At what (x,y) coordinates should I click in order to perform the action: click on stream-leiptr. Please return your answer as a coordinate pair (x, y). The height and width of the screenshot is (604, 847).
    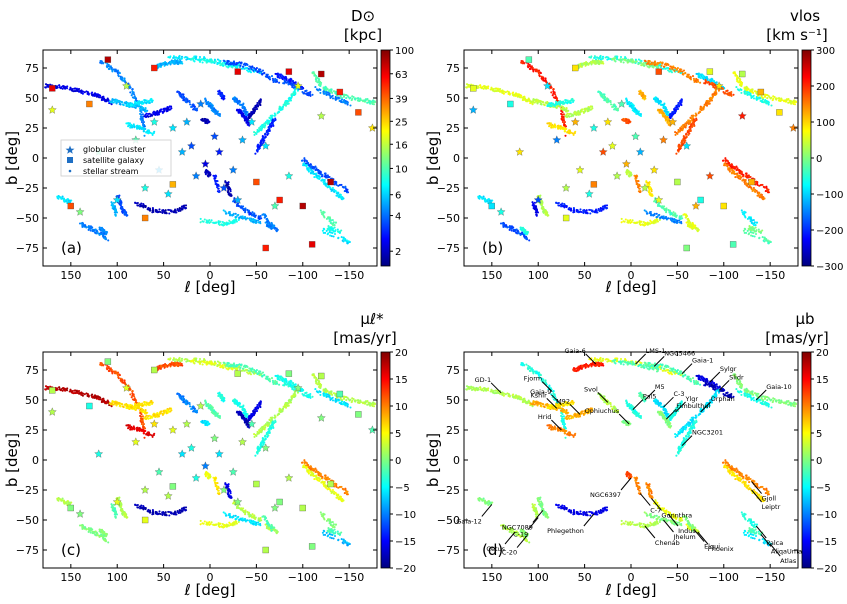
    Looking at the image, I should click on (323, 181).